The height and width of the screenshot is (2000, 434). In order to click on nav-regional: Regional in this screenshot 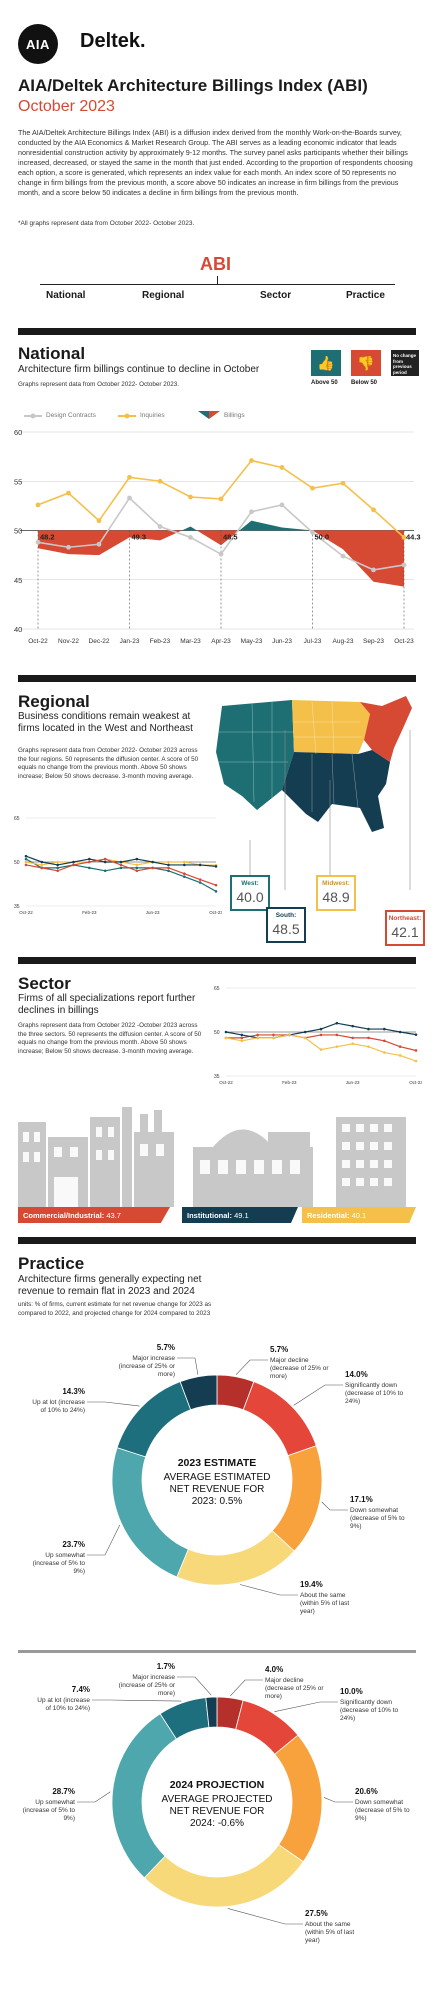, I will do `click(163, 295)`.